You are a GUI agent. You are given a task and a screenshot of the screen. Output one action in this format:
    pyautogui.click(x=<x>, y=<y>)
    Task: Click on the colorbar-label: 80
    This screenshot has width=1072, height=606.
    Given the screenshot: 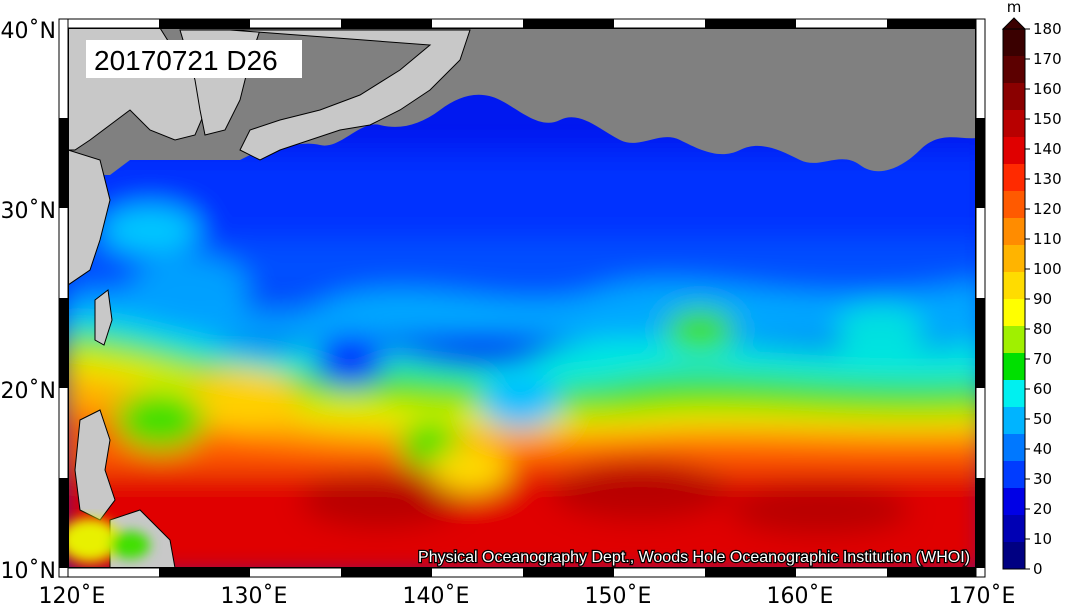 What is the action you would take?
    pyautogui.click(x=1042, y=329)
    